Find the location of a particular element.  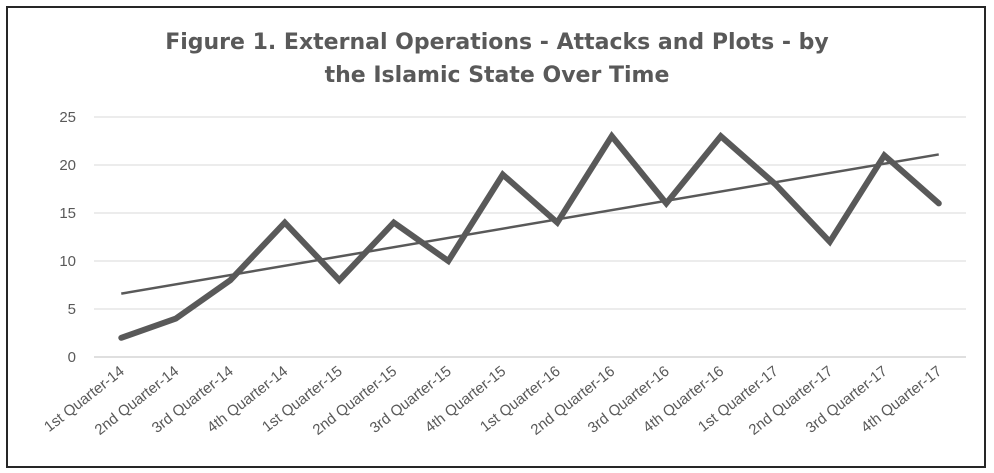

y-axis-tick-labels: 0 5 10 15 20 25 is located at coordinates (67, 237).